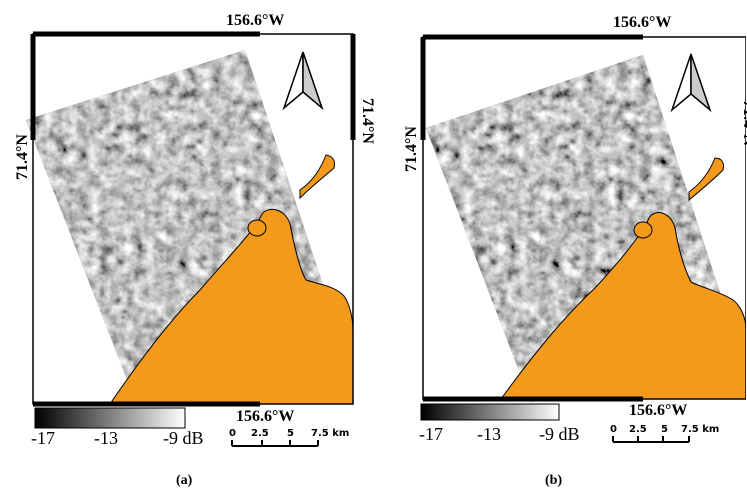 The image size is (747, 492). Describe the element at coordinates (554, 480) in the screenshot. I see `panel-caption: (b)` at that location.